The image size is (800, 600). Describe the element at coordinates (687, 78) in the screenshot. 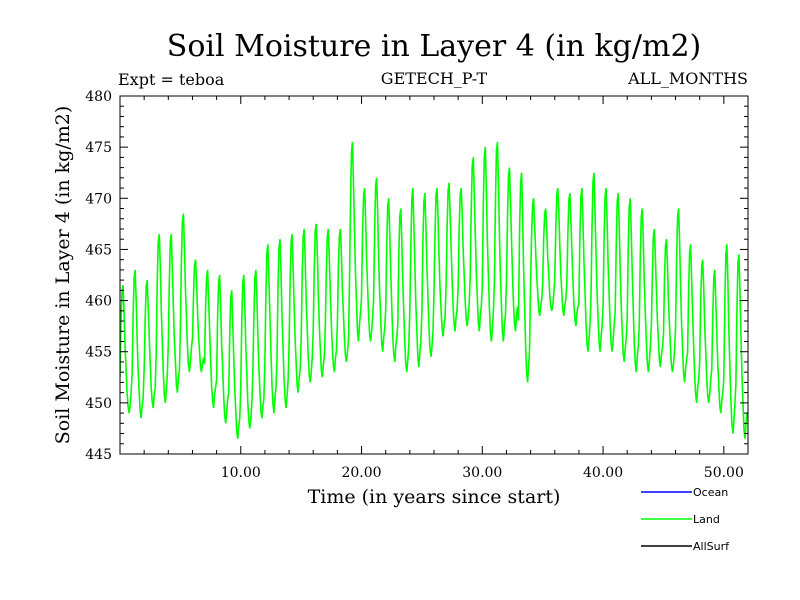

I see `subtitle-months: ALL_MONTHS` at that location.